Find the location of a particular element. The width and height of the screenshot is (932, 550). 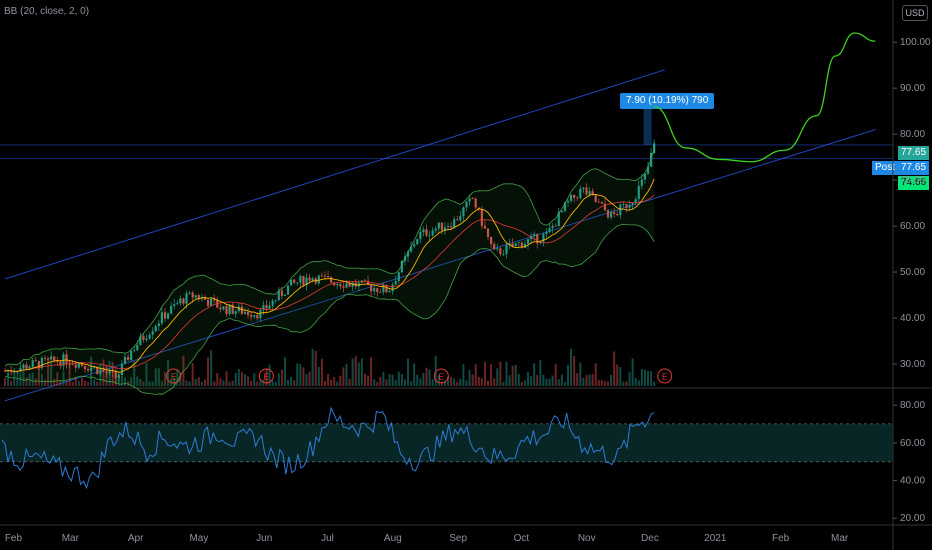

currency-button: USD is located at coordinates (915, 13).